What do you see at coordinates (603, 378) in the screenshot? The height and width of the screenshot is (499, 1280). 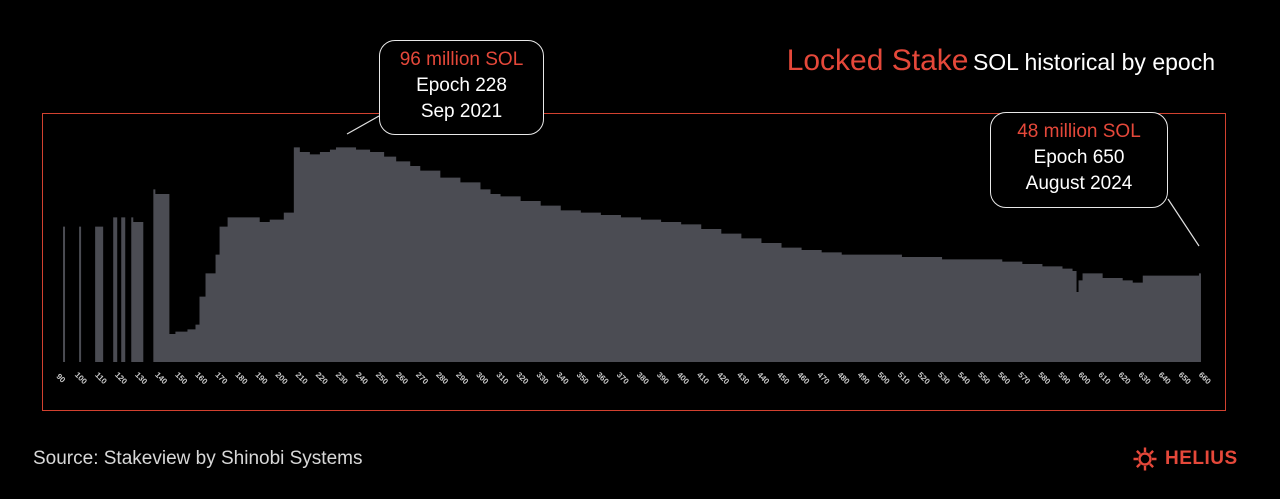 I see `x-tick-label: 360` at bounding box center [603, 378].